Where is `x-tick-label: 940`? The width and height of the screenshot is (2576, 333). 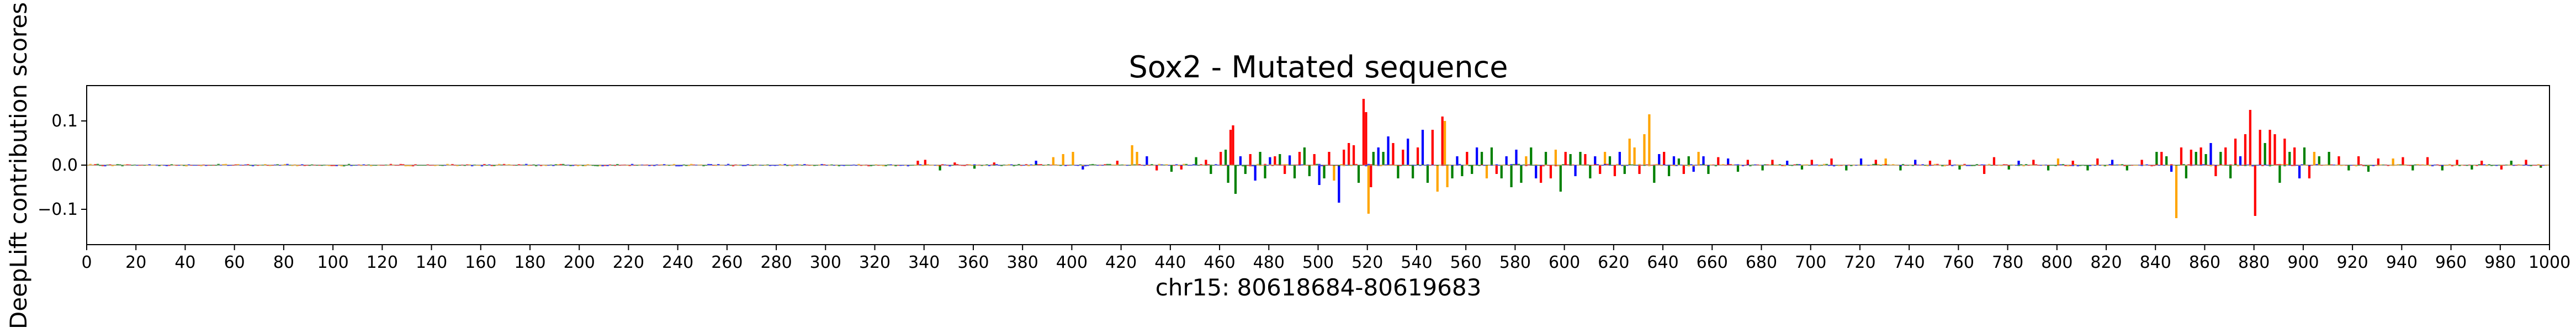
x-tick-label: 940 is located at coordinates (2402, 262).